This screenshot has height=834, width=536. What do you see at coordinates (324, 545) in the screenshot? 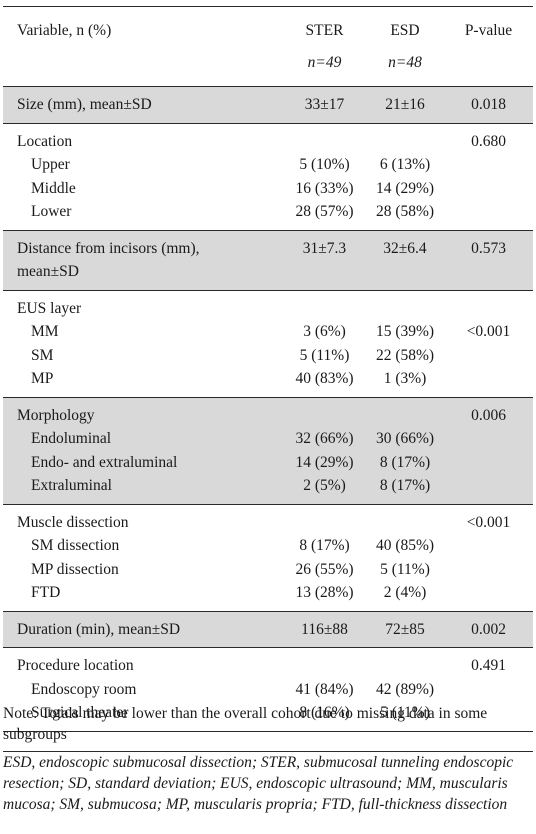
I see `ster-value: 8 (17%)` at bounding box center [324, 545].